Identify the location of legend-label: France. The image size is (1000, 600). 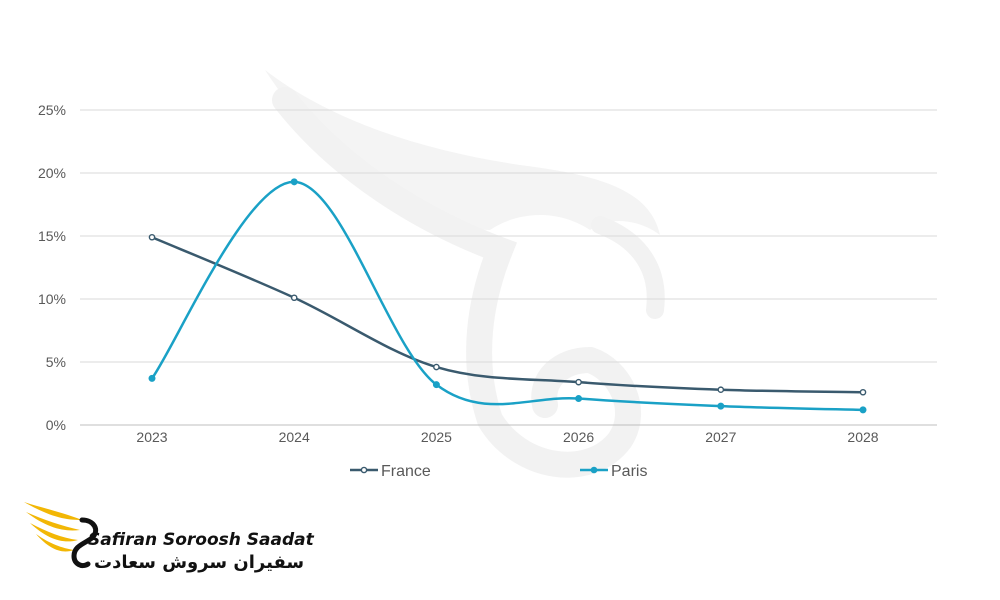
(406, 471).